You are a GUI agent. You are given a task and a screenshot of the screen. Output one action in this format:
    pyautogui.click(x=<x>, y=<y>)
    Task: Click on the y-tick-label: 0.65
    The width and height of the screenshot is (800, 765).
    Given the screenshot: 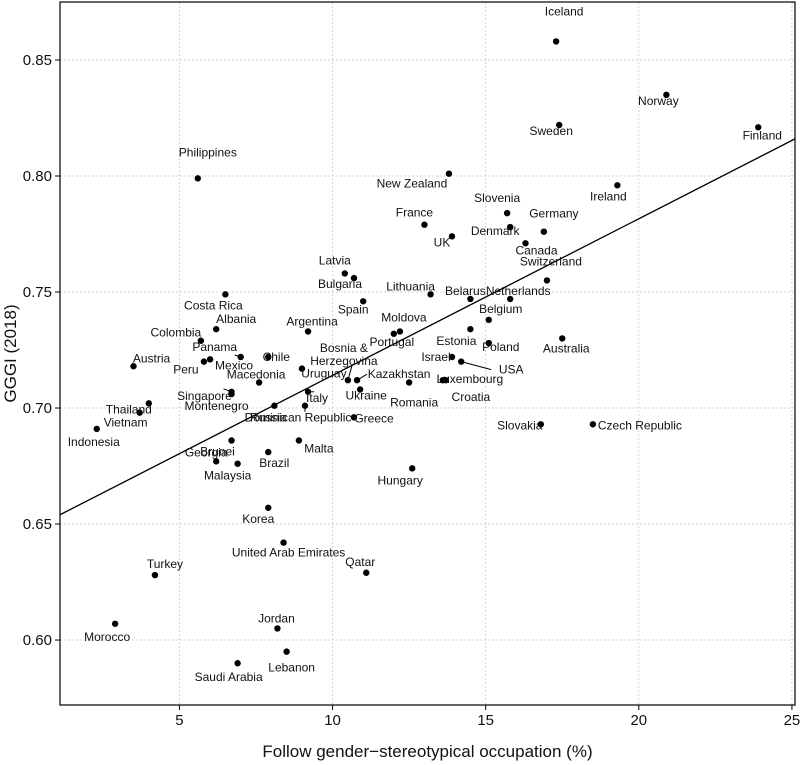 What is the action you would take?
    pyautogui.click(x=37, y=524)
    